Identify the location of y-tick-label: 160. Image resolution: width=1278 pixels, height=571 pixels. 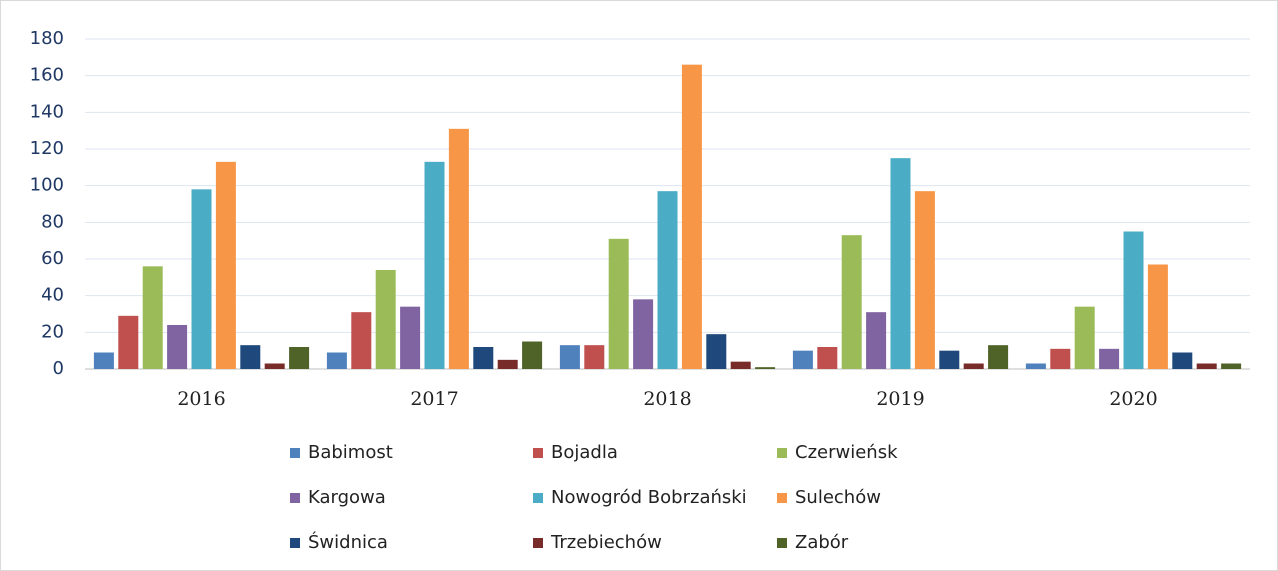
(47, 75).